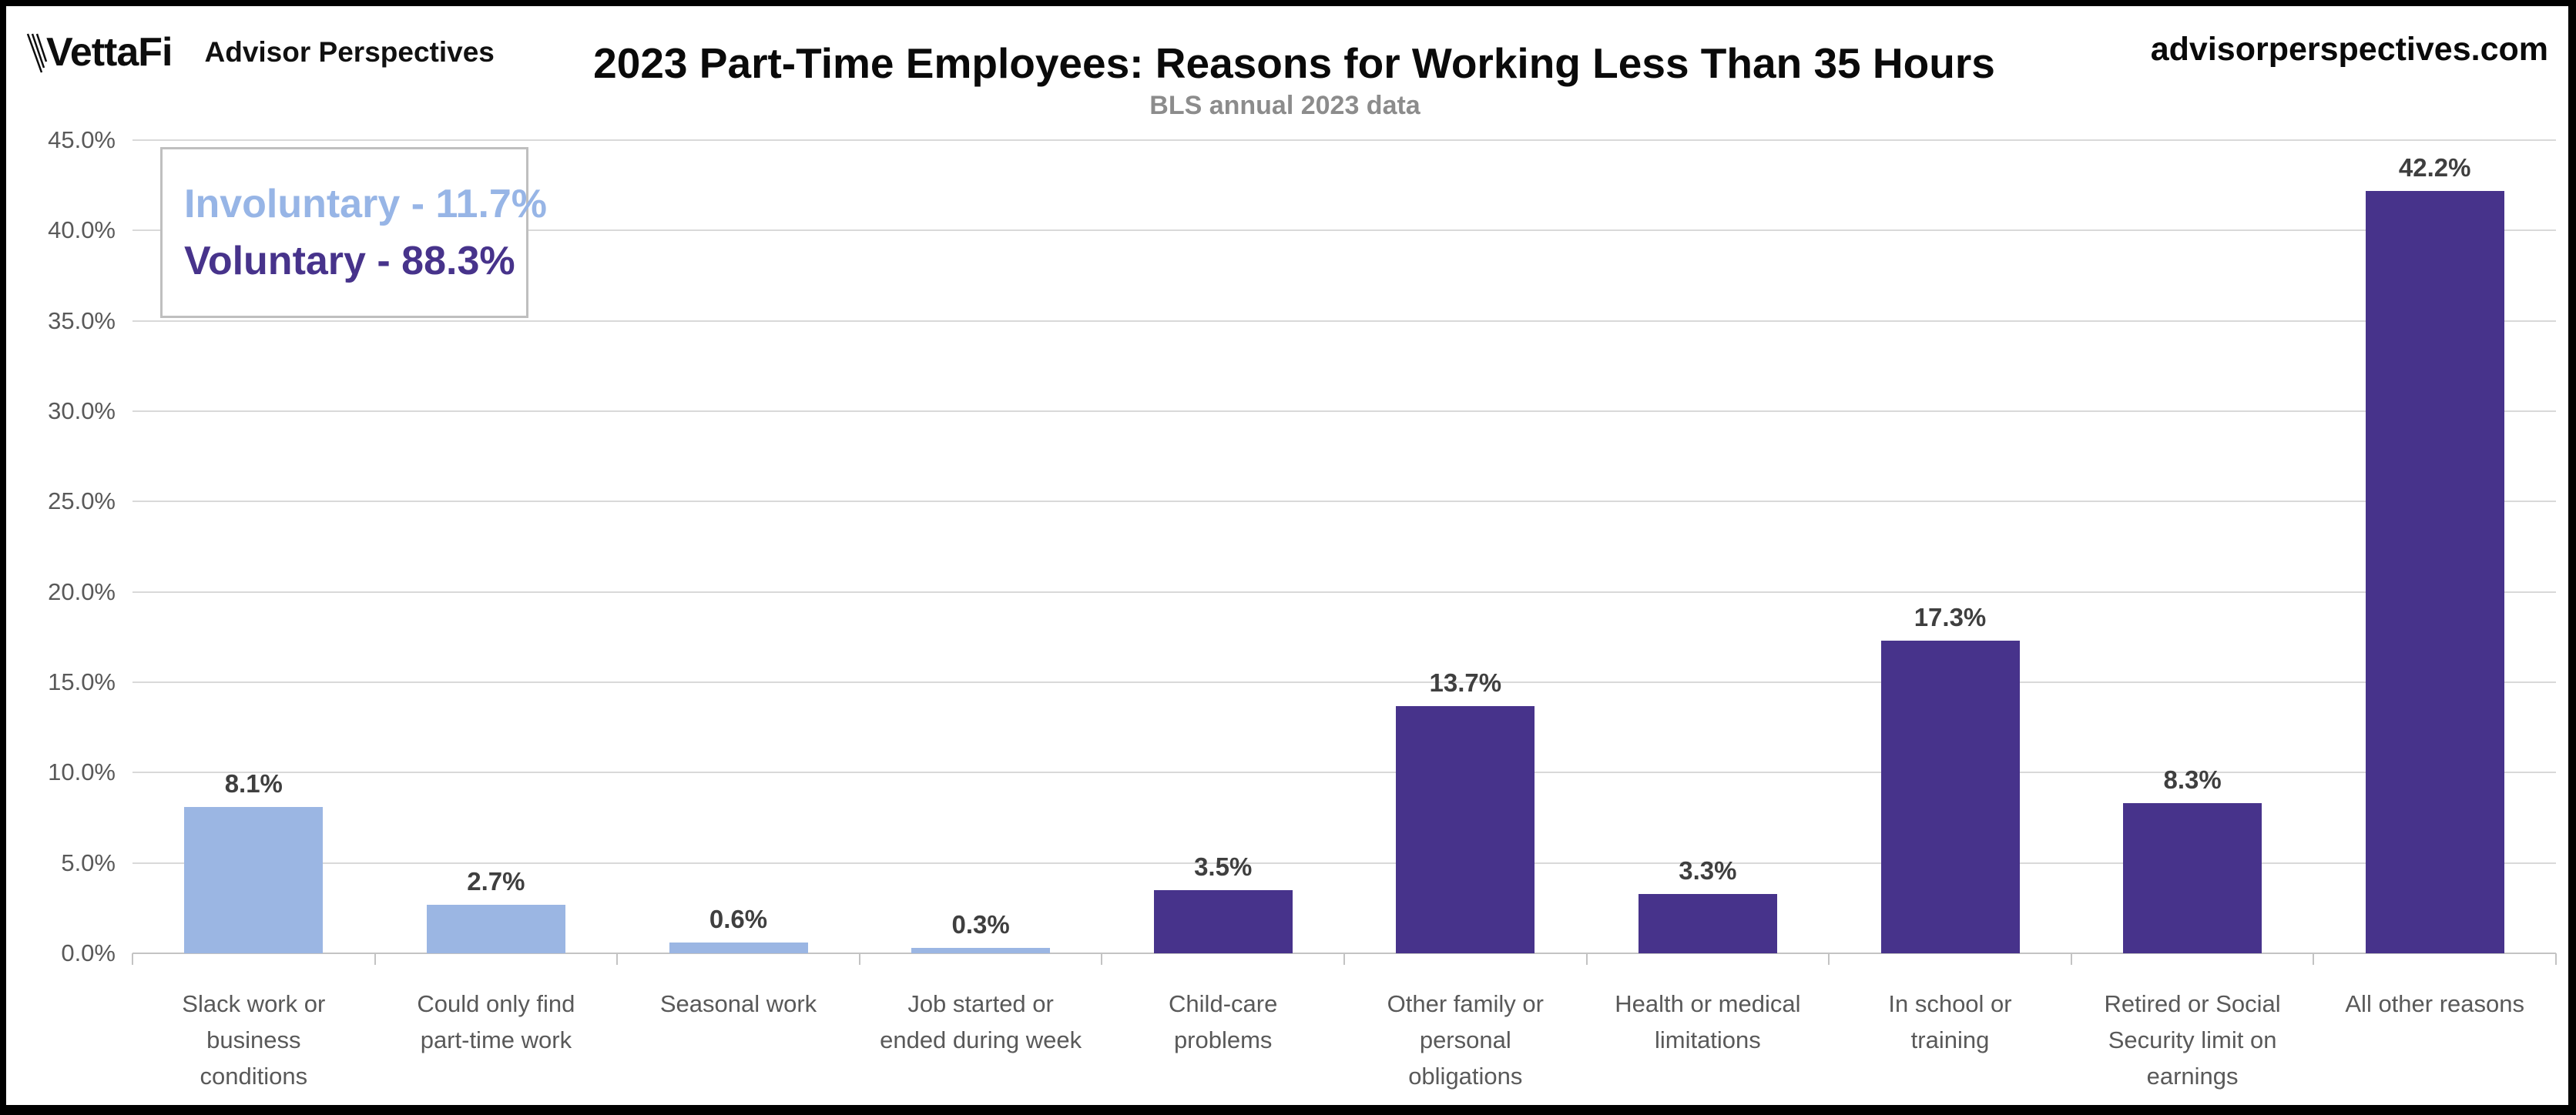 The height and width of the screenshot is (1115, 2576). I want to click on y-axis-label: 5.0%, so click(88, 863).